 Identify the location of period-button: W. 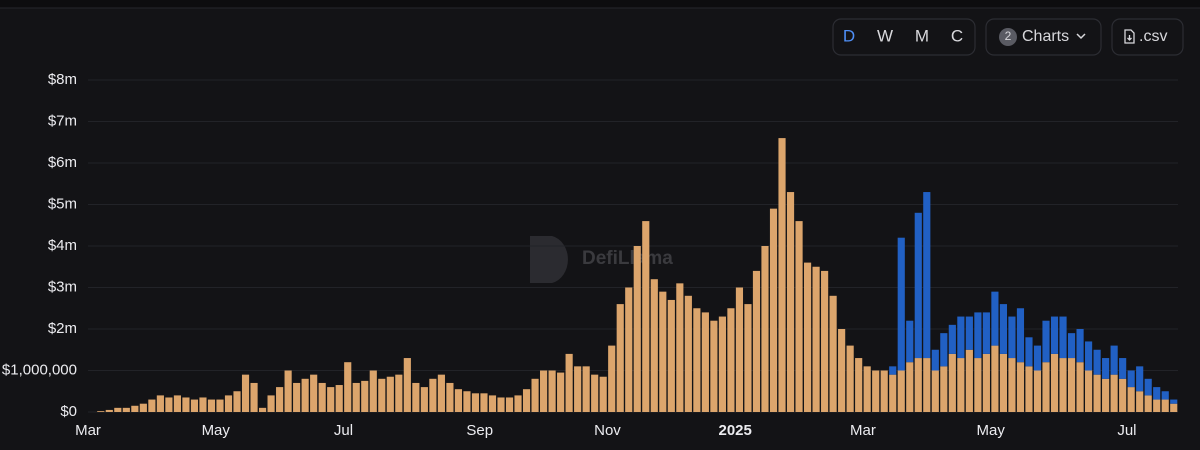
(885, 35).